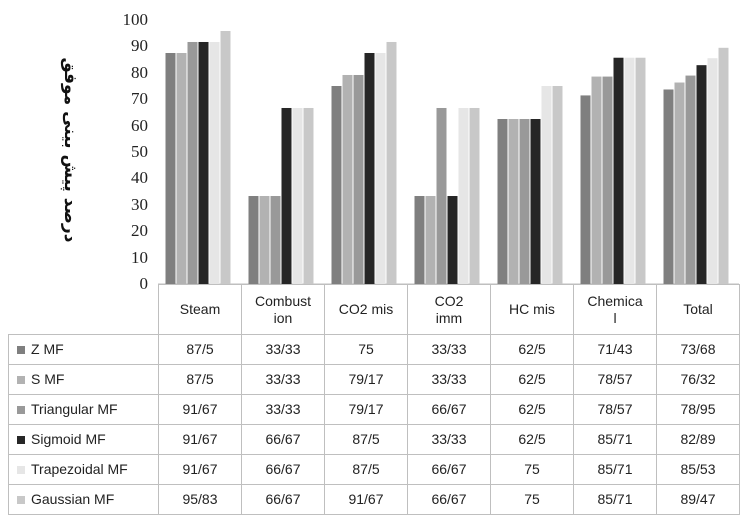  What do you see at coordinates (596, 180) in the screenshot?
I see `bar-chemical-s-mf` at bounding box center [596, 180].